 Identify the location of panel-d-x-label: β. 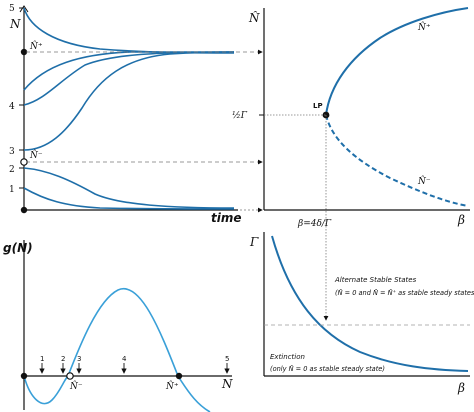
(461, 388).